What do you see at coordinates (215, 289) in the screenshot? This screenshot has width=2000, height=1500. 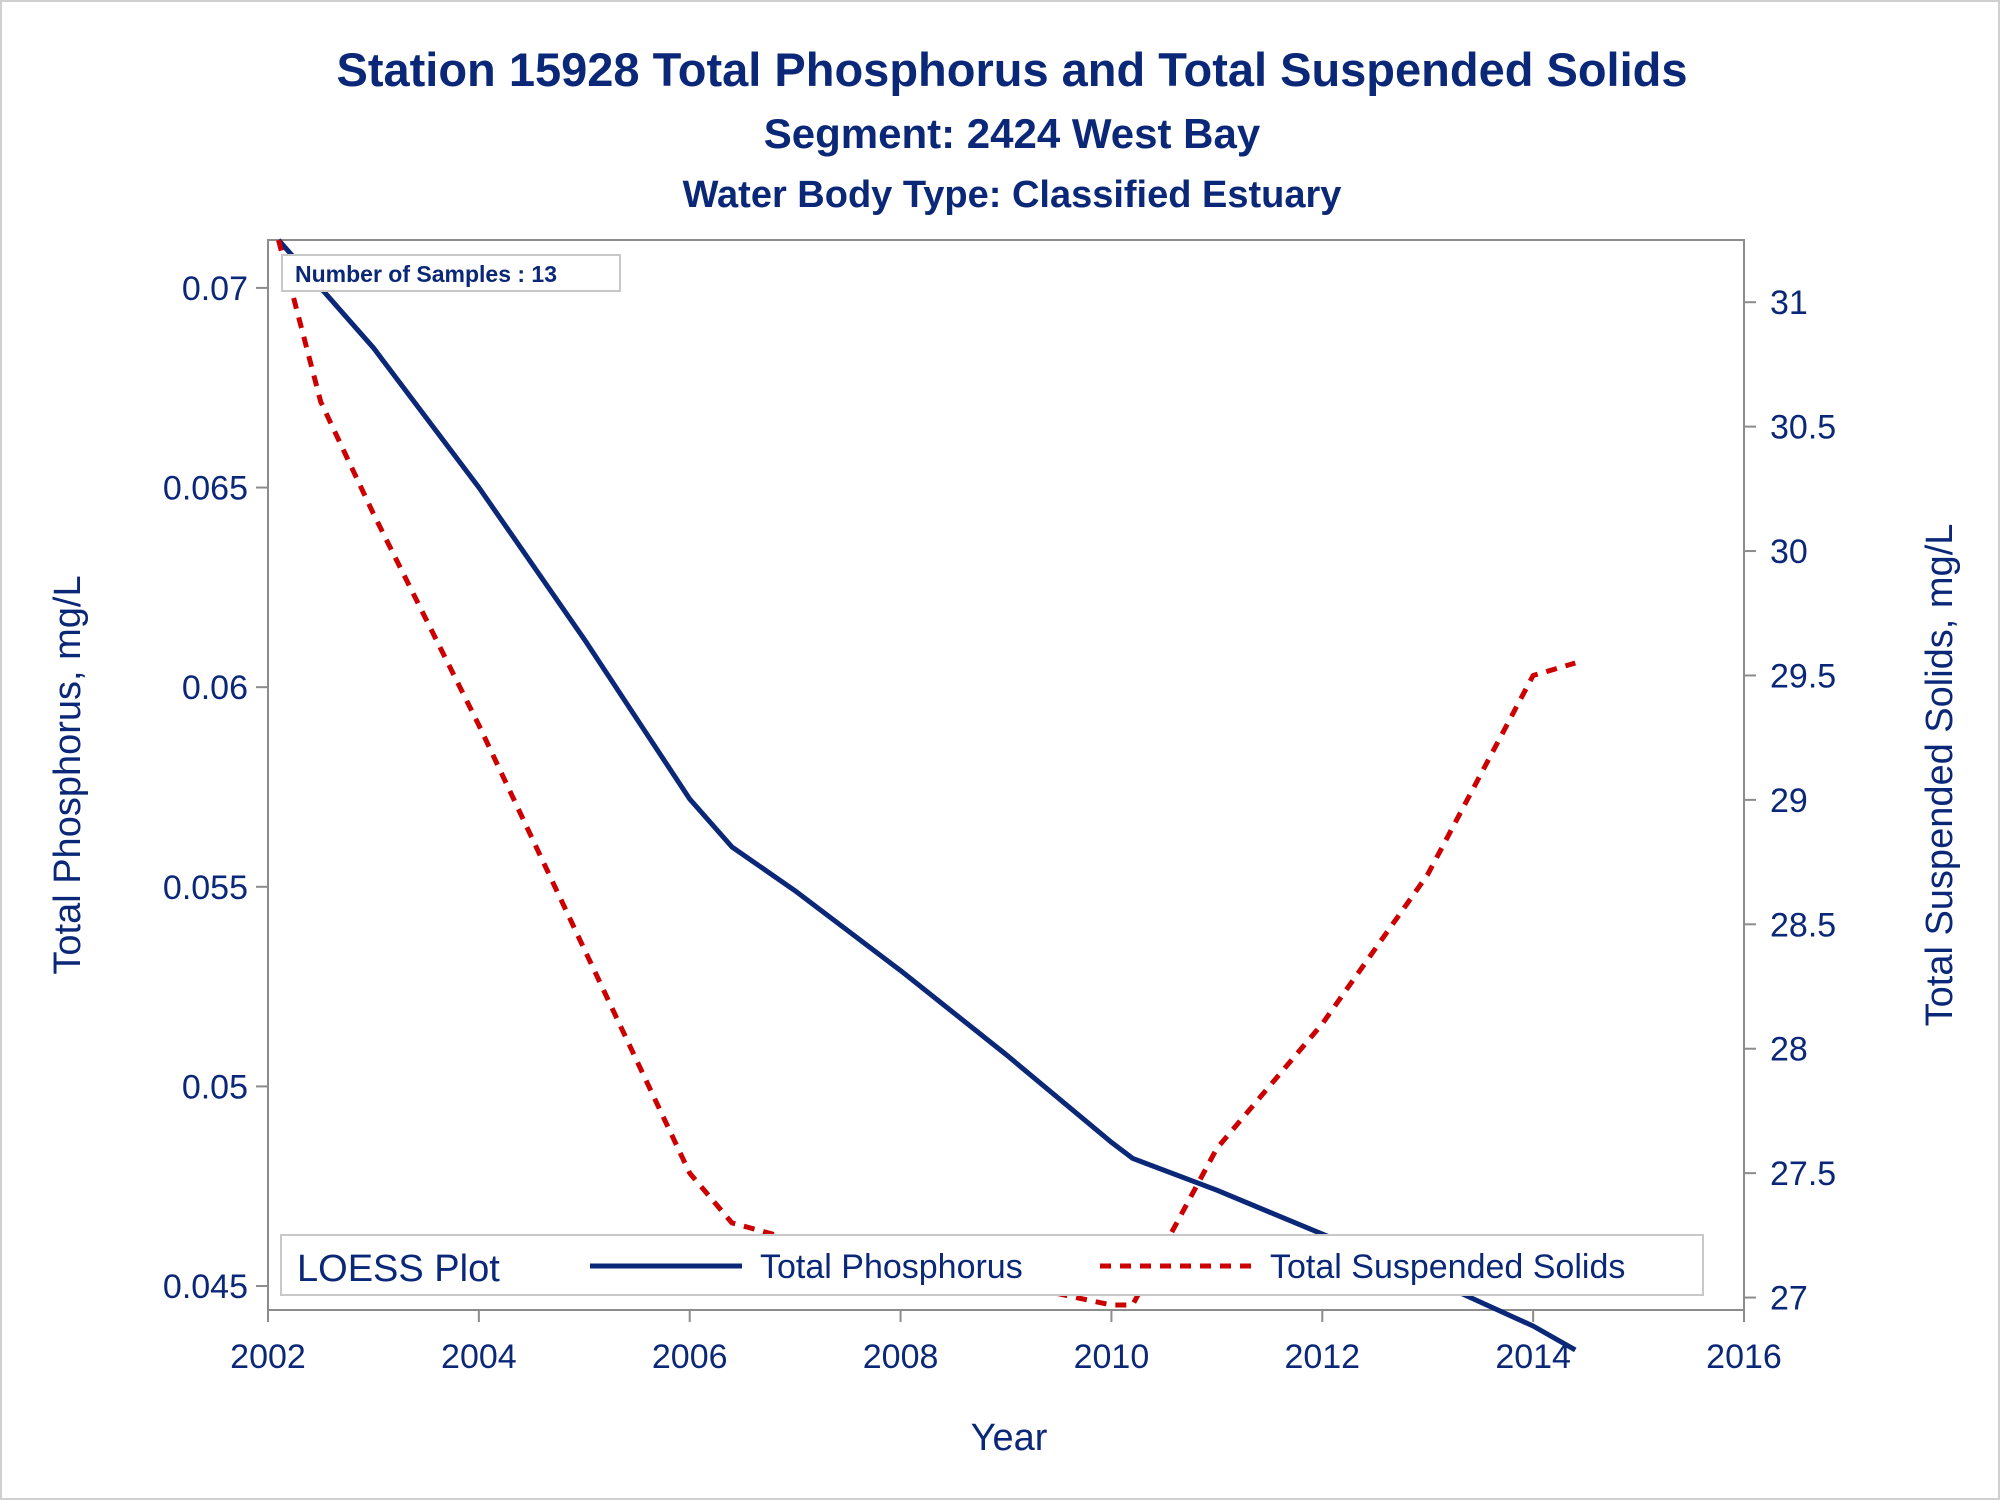 I see `y-tick-label: 0.07` at bounding box center [215, 289].